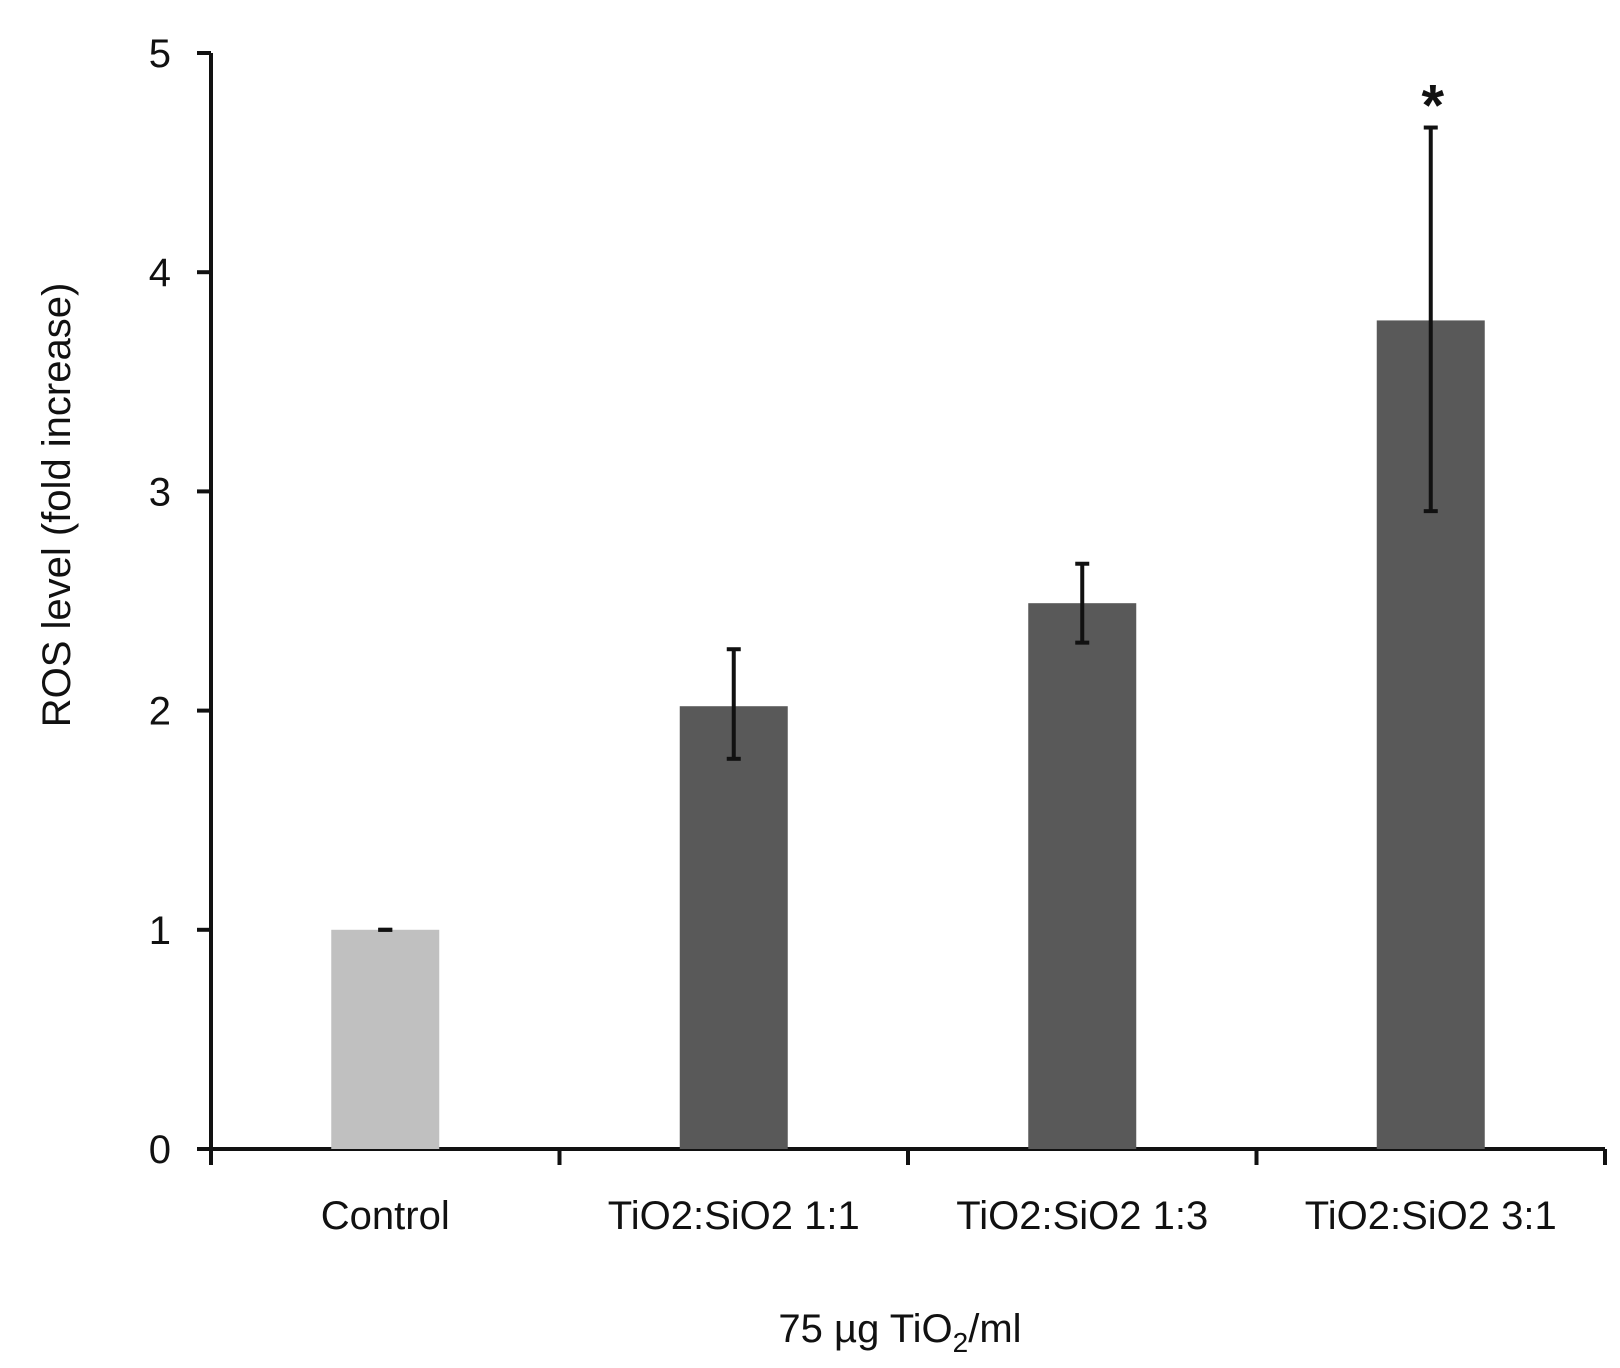  What do you see at coordinates (1431, 1216) in the screenshot?
I see `x-tick-label: TiO2:SiO2 3:1` at bounding box center [1431, 1216].